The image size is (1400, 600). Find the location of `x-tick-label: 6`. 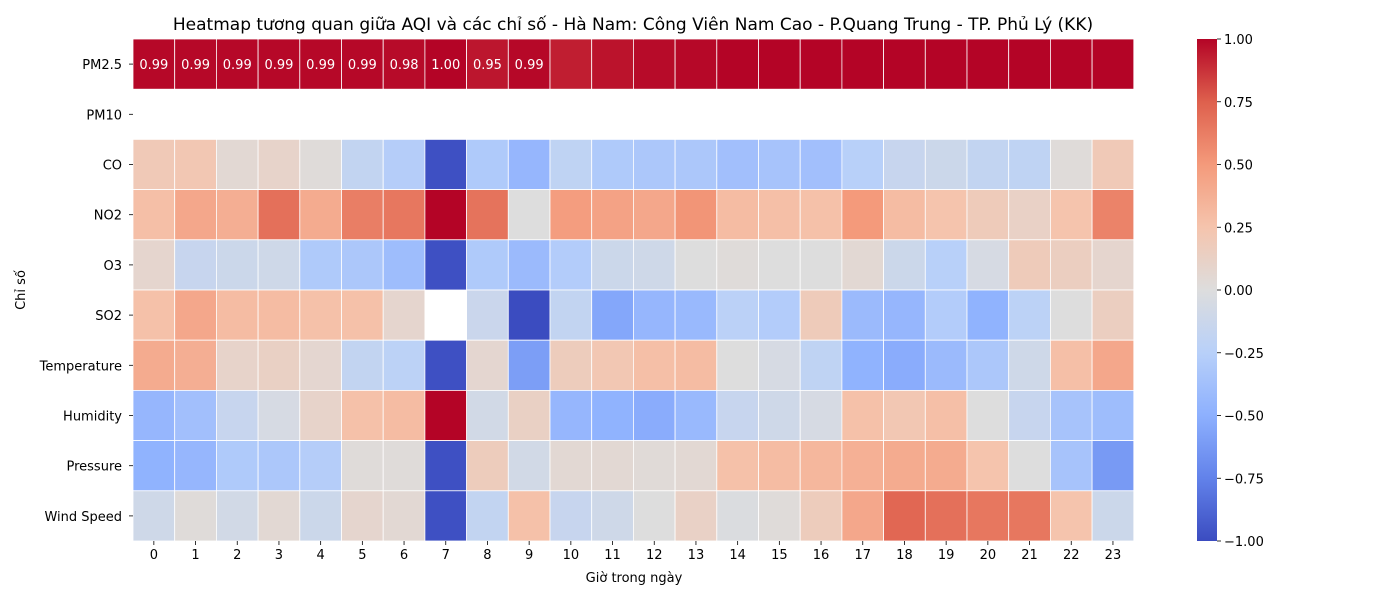

x-tick-label: 6 is located at coordinates (404, 555).